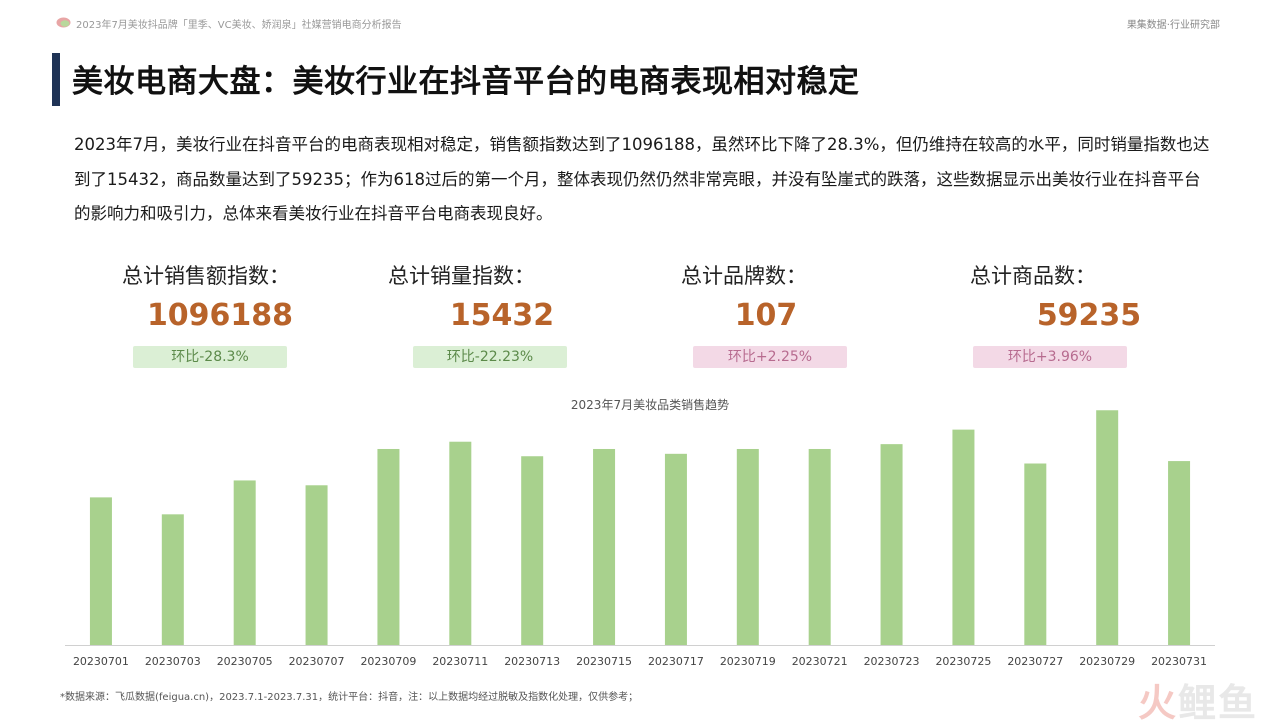 This screenshot has width=1280, height=727. What do you see at coordinates (173, 661) in the screenshot?
I see `x-tick-label: 20230703` at bounding box center [173, 661].